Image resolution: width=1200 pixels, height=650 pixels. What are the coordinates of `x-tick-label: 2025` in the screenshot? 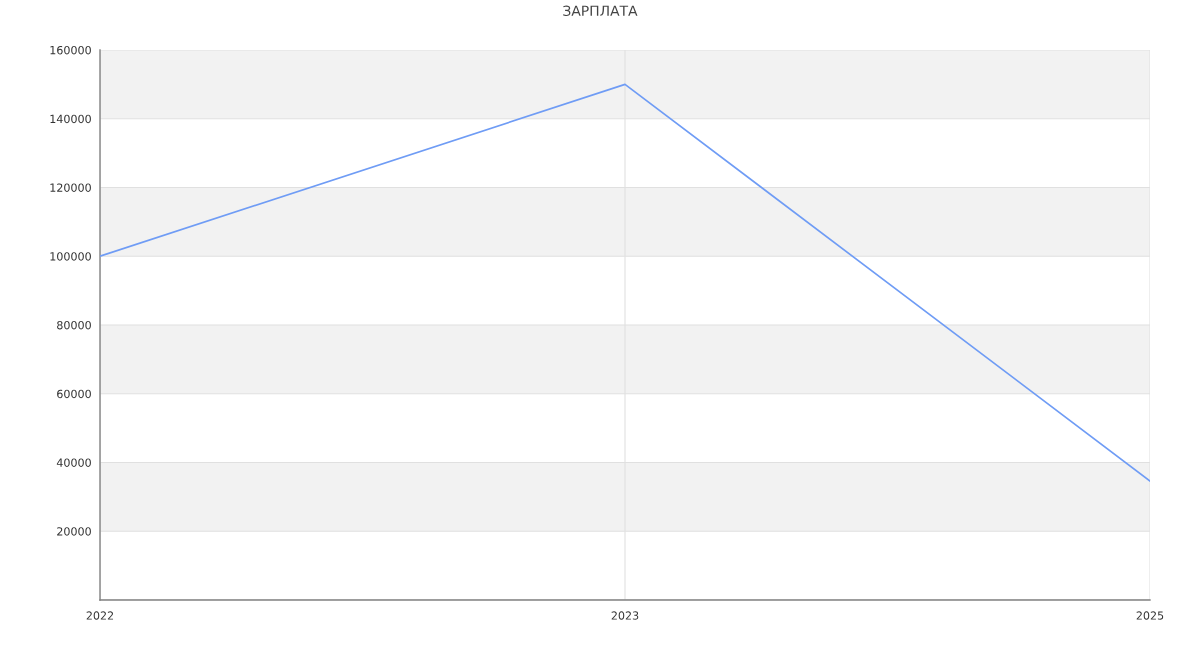 It's located at (1150, 615).